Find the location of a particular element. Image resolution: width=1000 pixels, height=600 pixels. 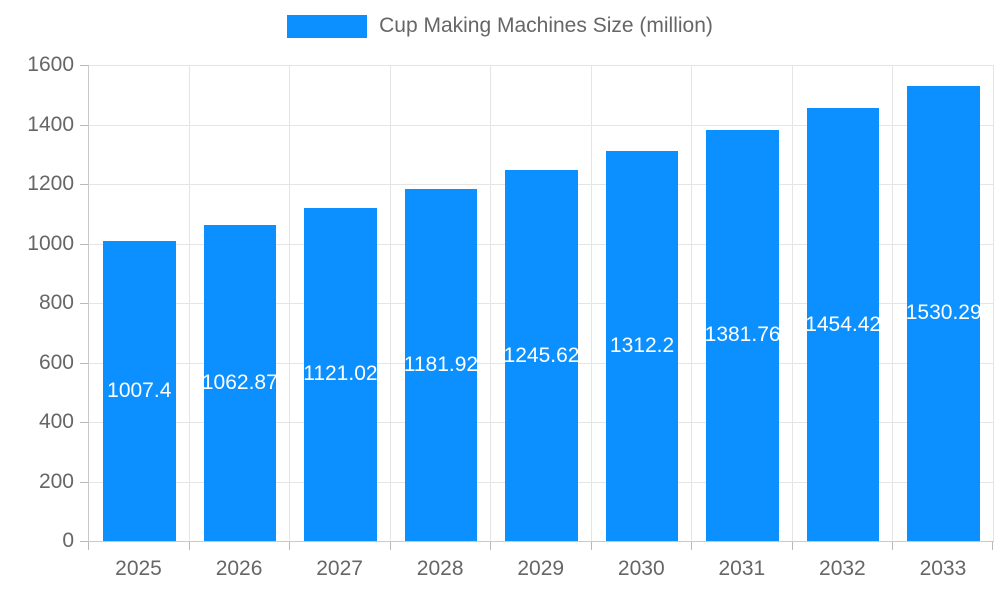

bar-2030: 1312.2 is located at coordinates (642, 345).